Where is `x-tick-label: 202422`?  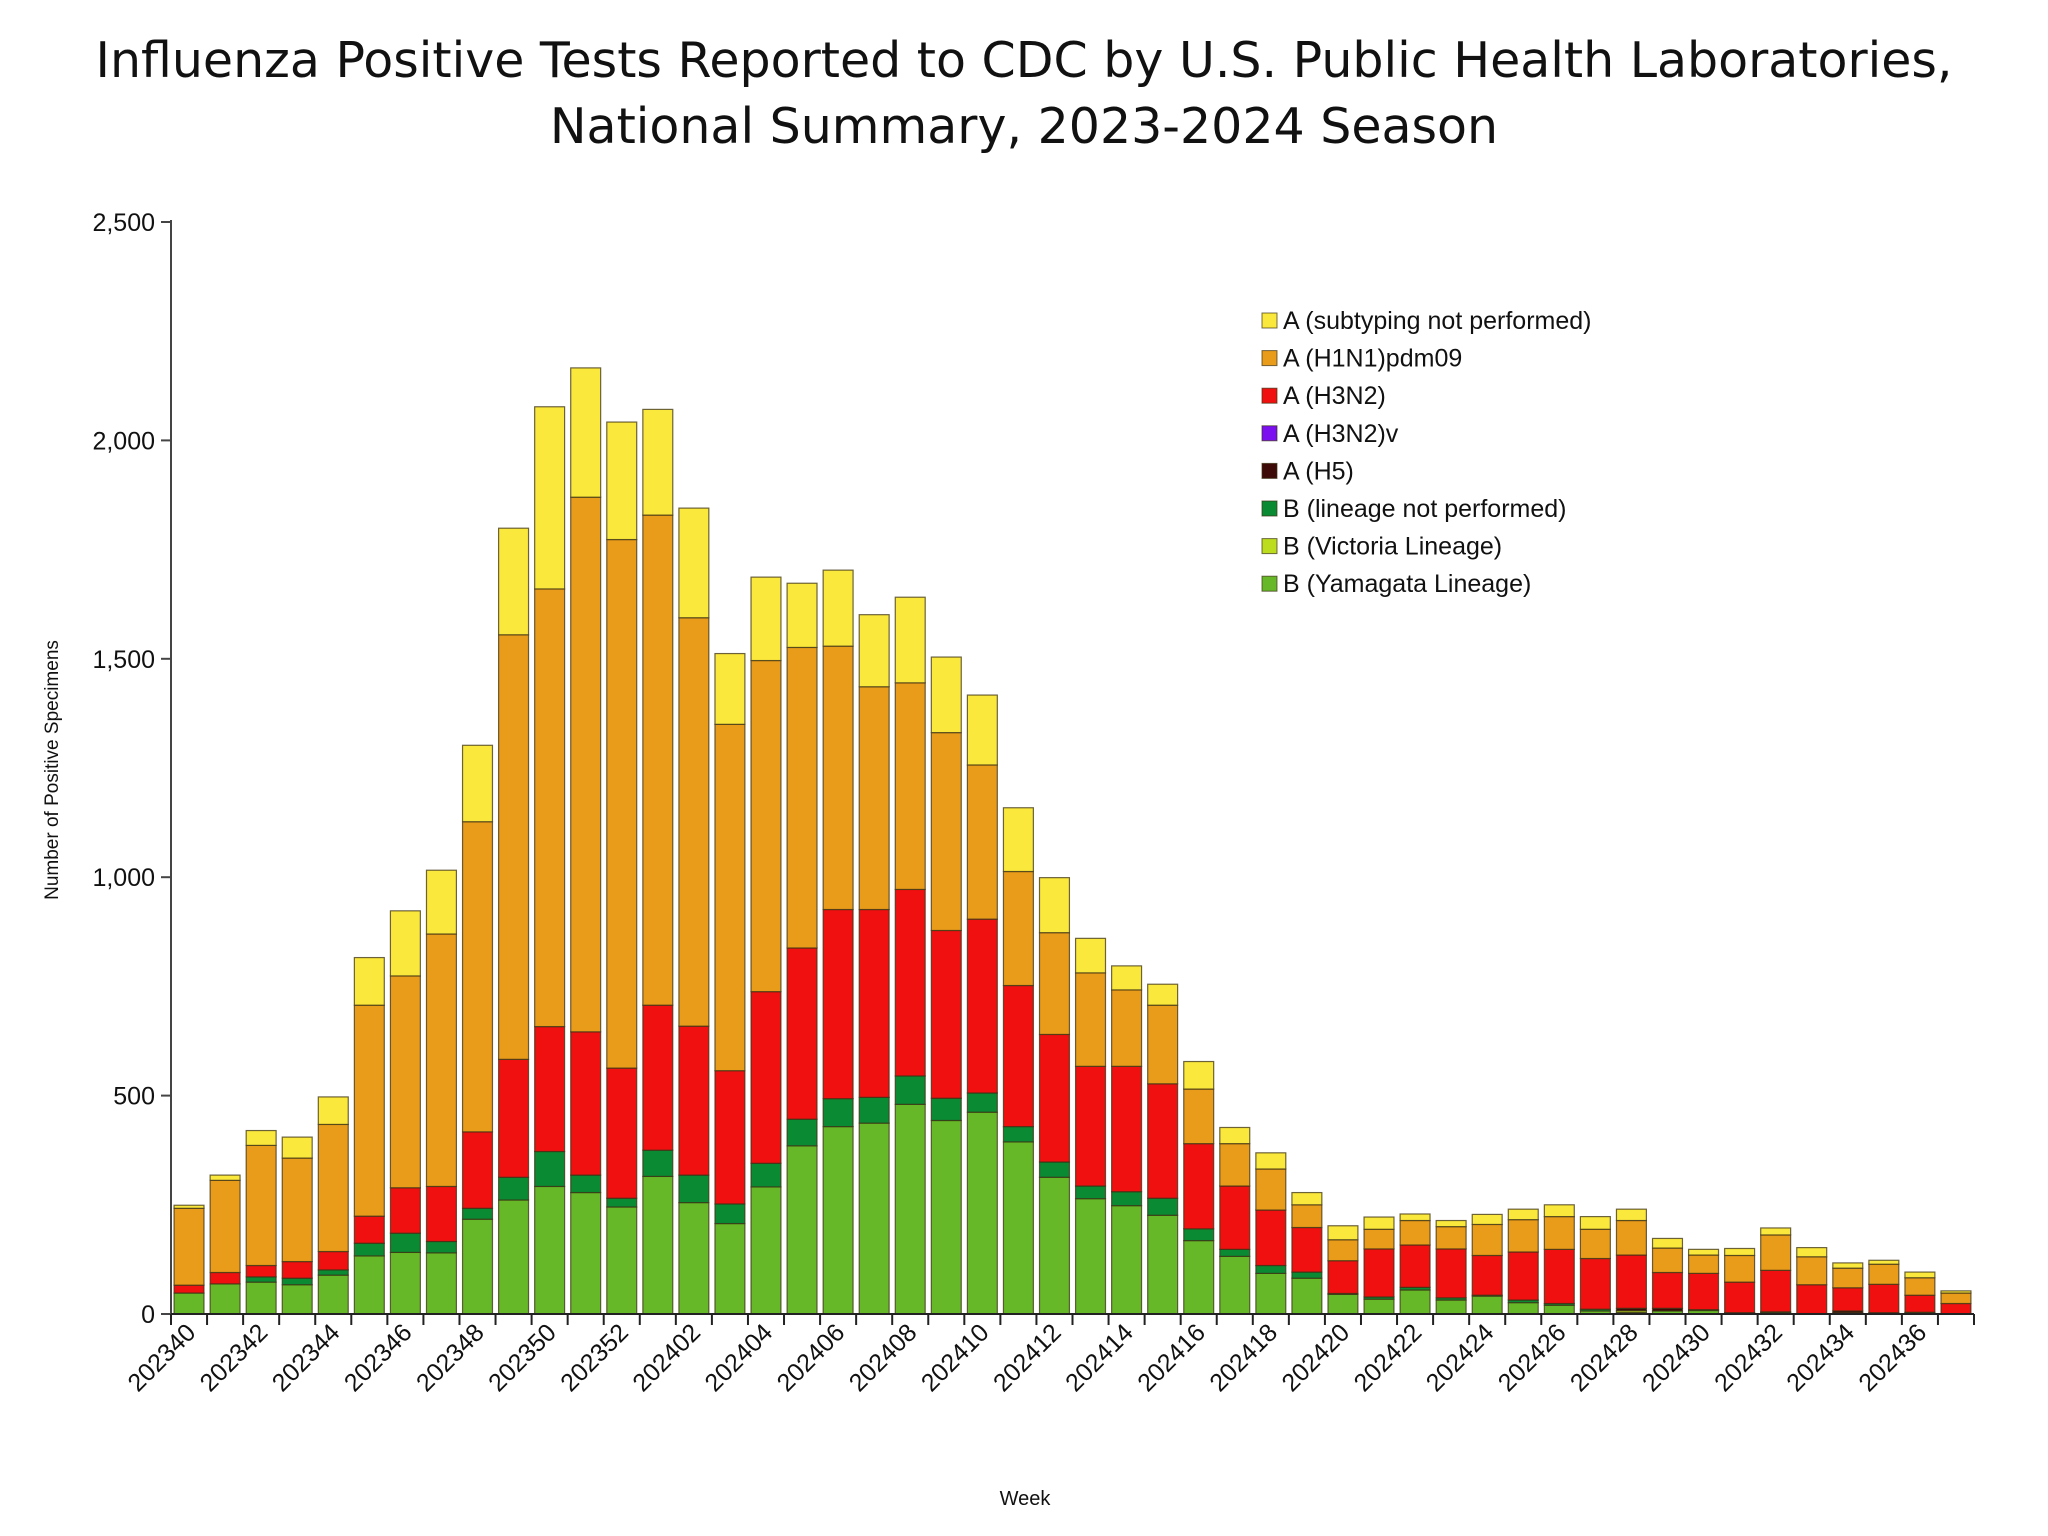
x-tick-label: 202422 is located at coordinates (1388, 1357).